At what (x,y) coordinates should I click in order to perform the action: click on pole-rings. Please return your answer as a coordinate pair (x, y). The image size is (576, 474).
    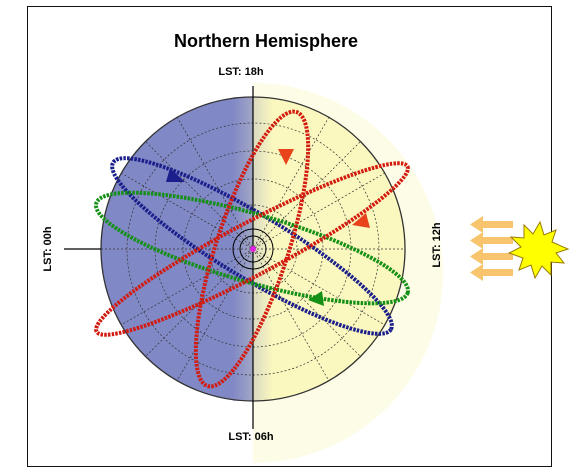
    Looking at the image, I should click on (253, 249).